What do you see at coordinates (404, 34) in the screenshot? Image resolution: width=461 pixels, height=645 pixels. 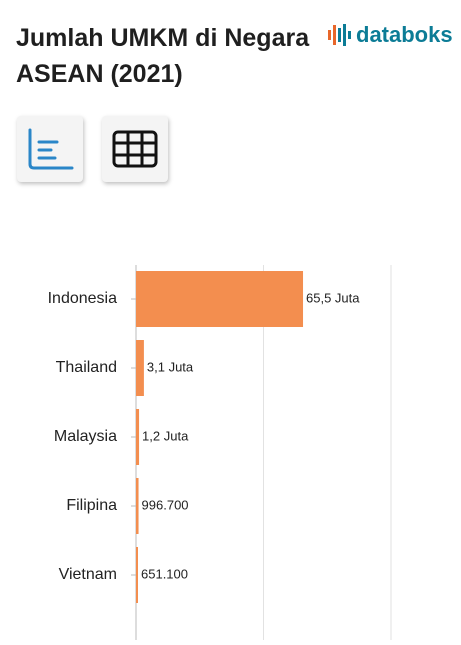 I see `brand-name: databoks` at bounding box center [404, 34].